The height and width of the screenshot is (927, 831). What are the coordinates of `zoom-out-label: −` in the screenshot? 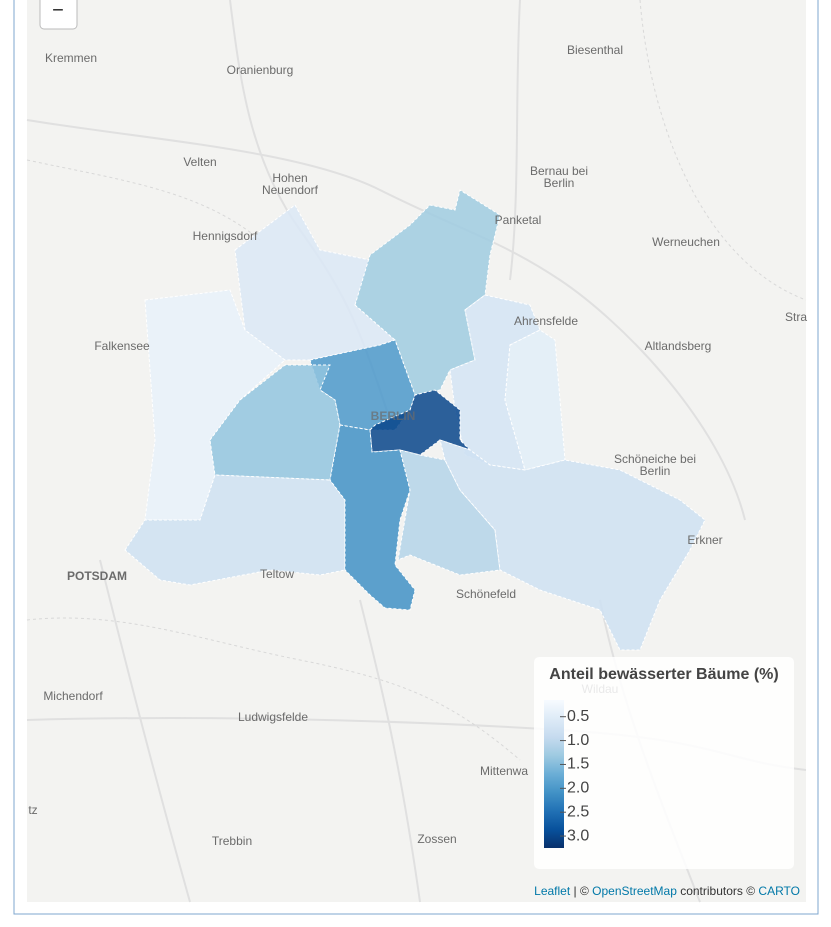 It's located at (58, 10).